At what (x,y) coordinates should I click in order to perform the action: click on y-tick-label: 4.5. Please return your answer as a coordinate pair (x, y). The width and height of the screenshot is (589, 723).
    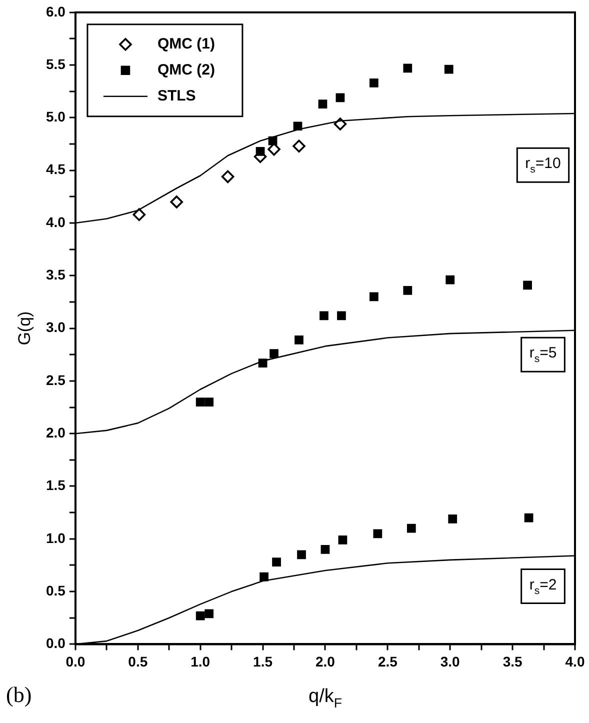
    Looking at the image, I should click on (56, 169).